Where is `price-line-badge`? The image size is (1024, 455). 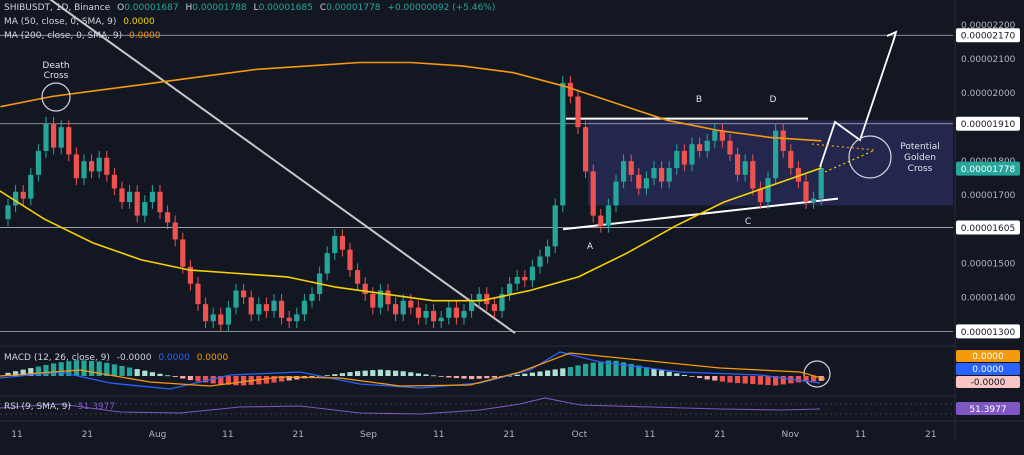 price-line-badge is located at coordinates (988, 123).